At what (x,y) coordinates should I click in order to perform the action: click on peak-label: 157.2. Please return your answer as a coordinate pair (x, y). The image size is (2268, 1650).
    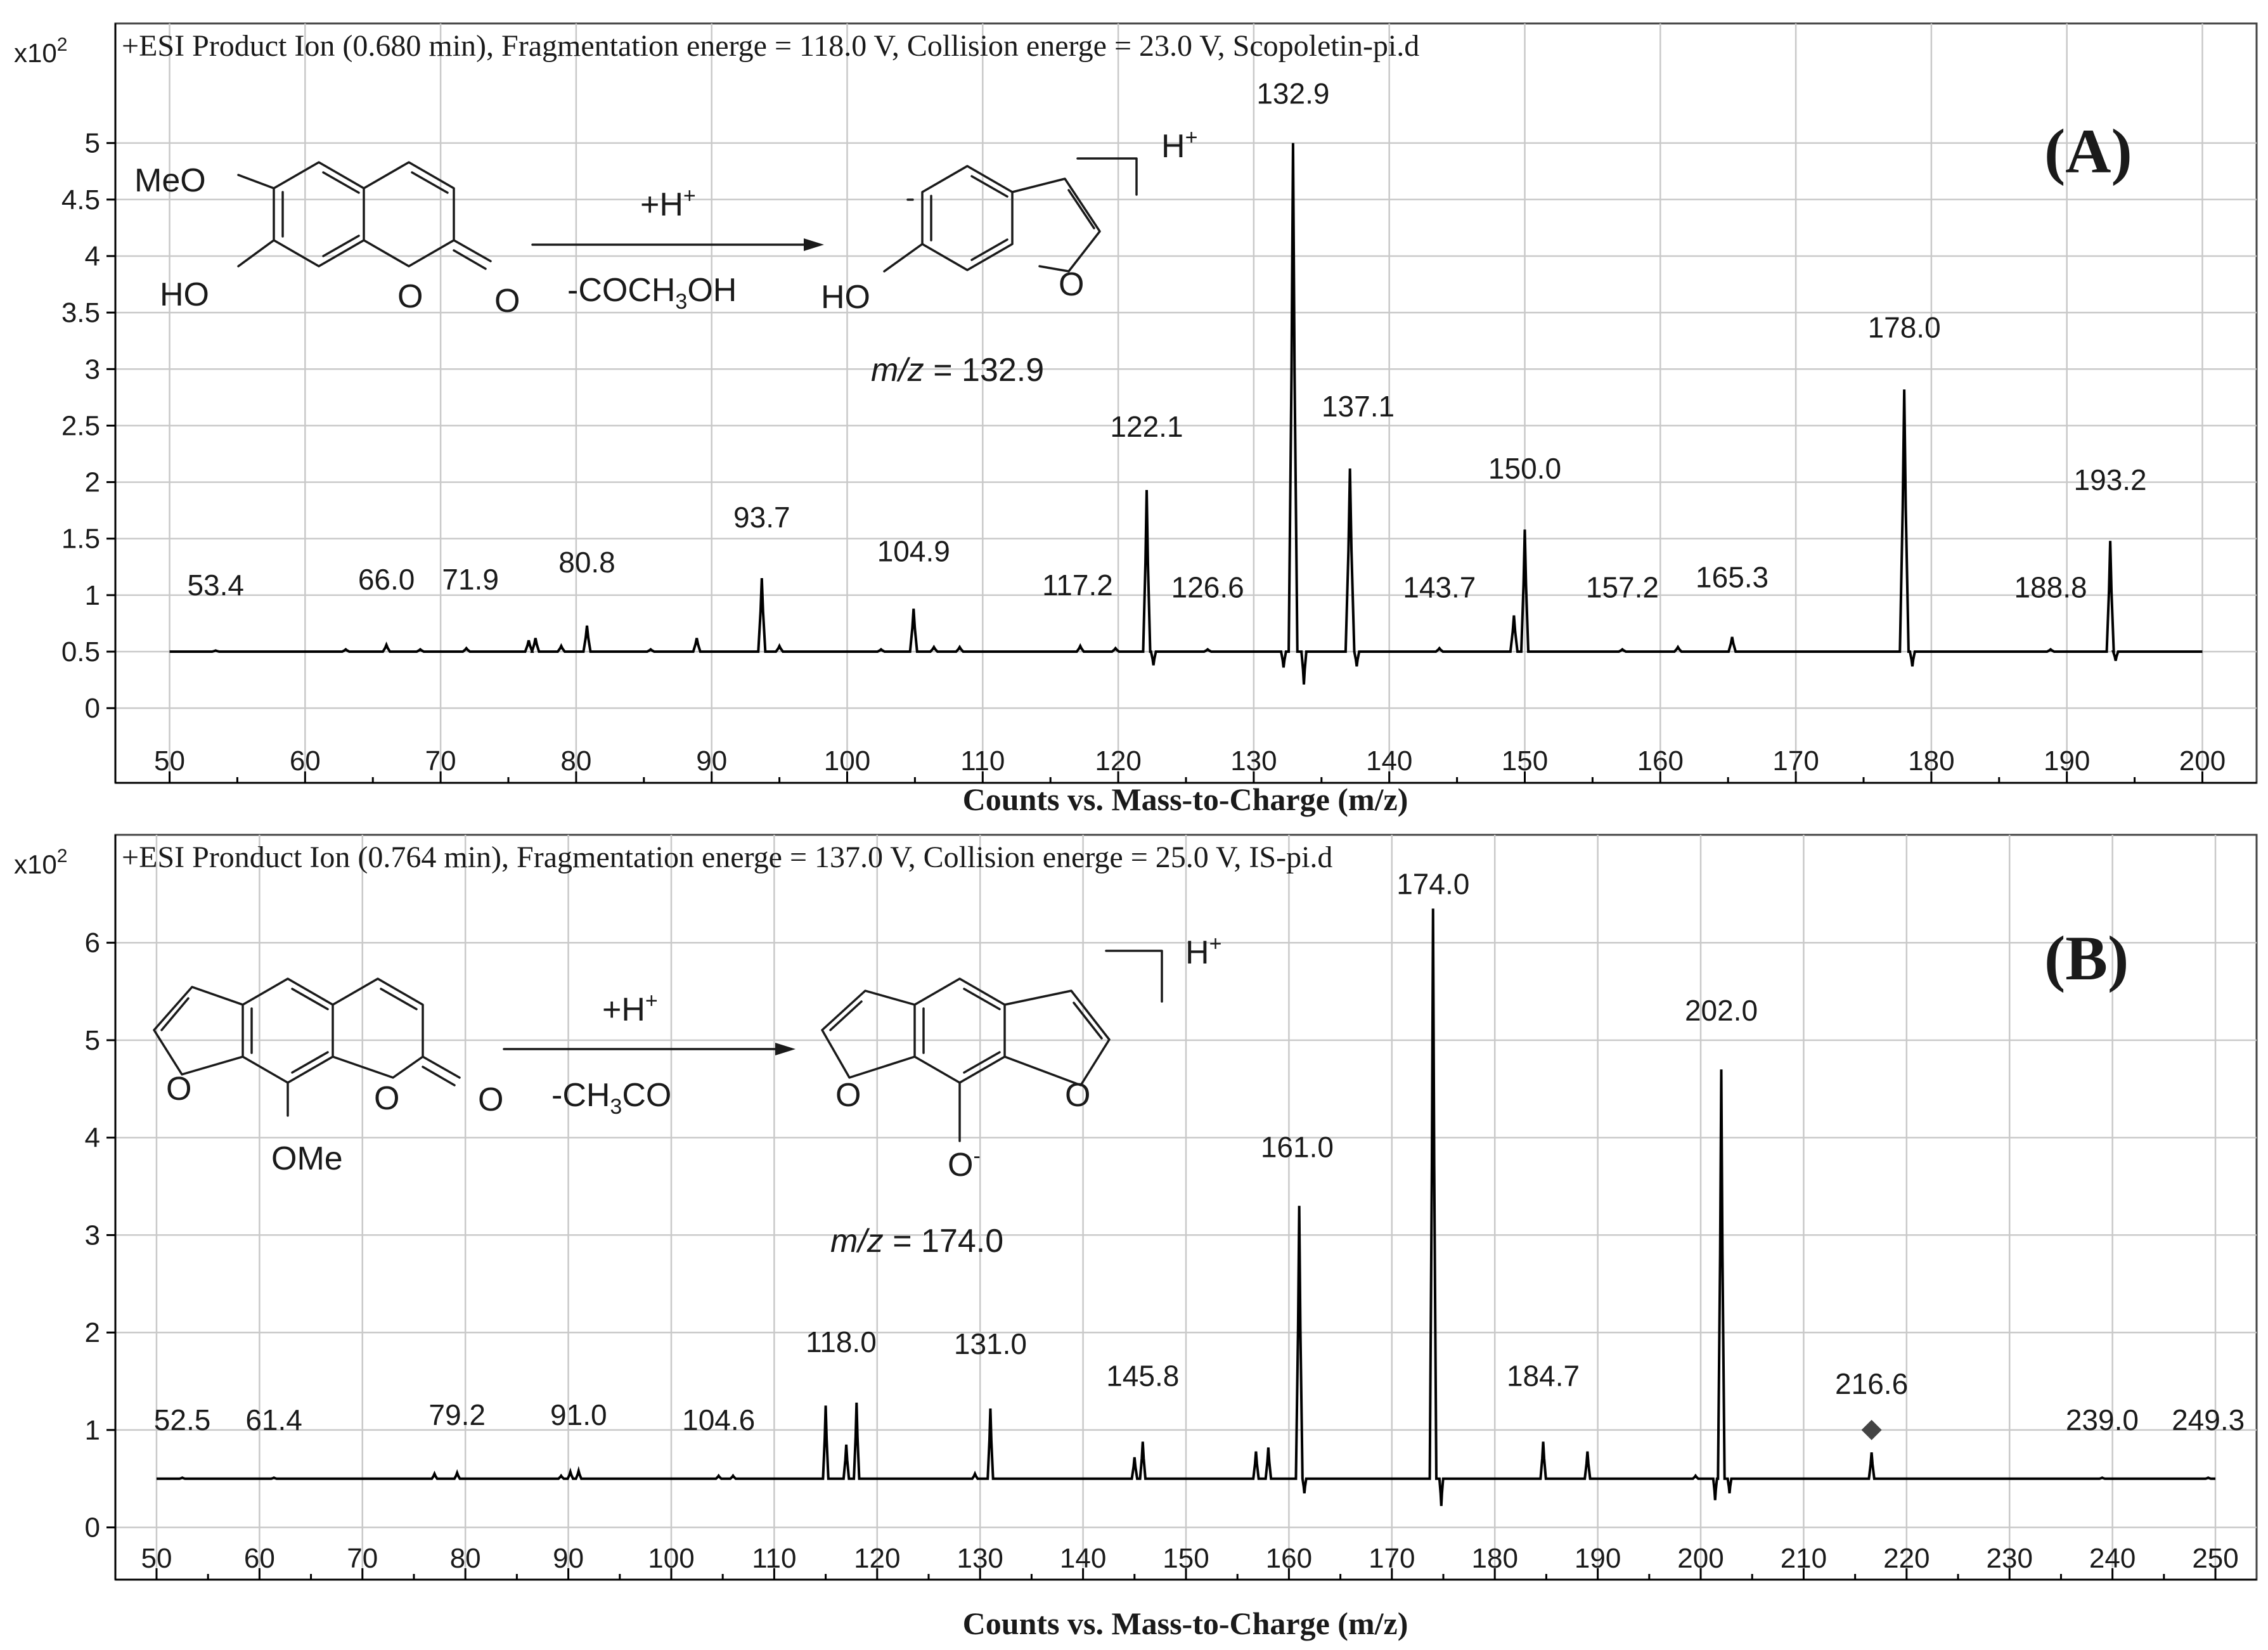
    Looking at the image, I should click on (1622, 586).